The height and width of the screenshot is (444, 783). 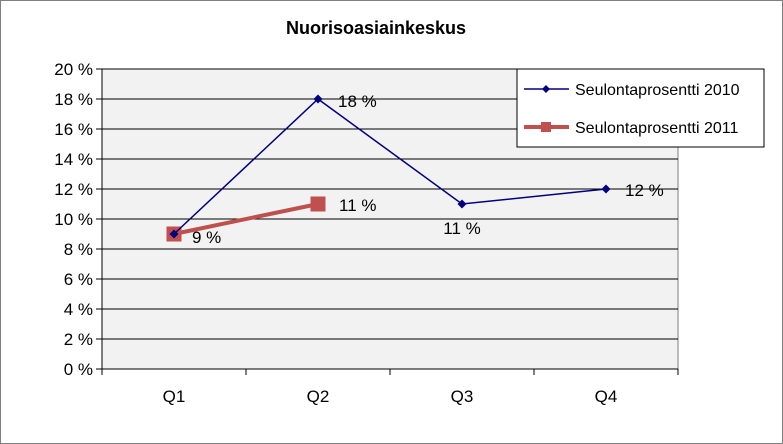 What do you see at coordinates (78, 309) in the screenshot?
I see `y-tick-label: 4 %` at bounding box center [78, 309].